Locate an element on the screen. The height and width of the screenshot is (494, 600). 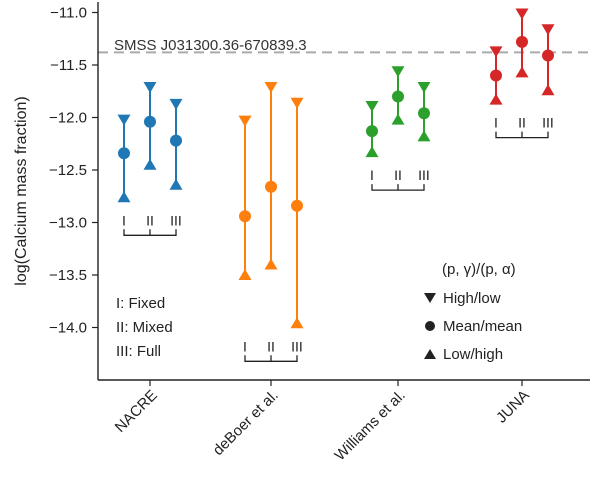
y-tick-label: −13.0 is located at coordinates (68, 223).